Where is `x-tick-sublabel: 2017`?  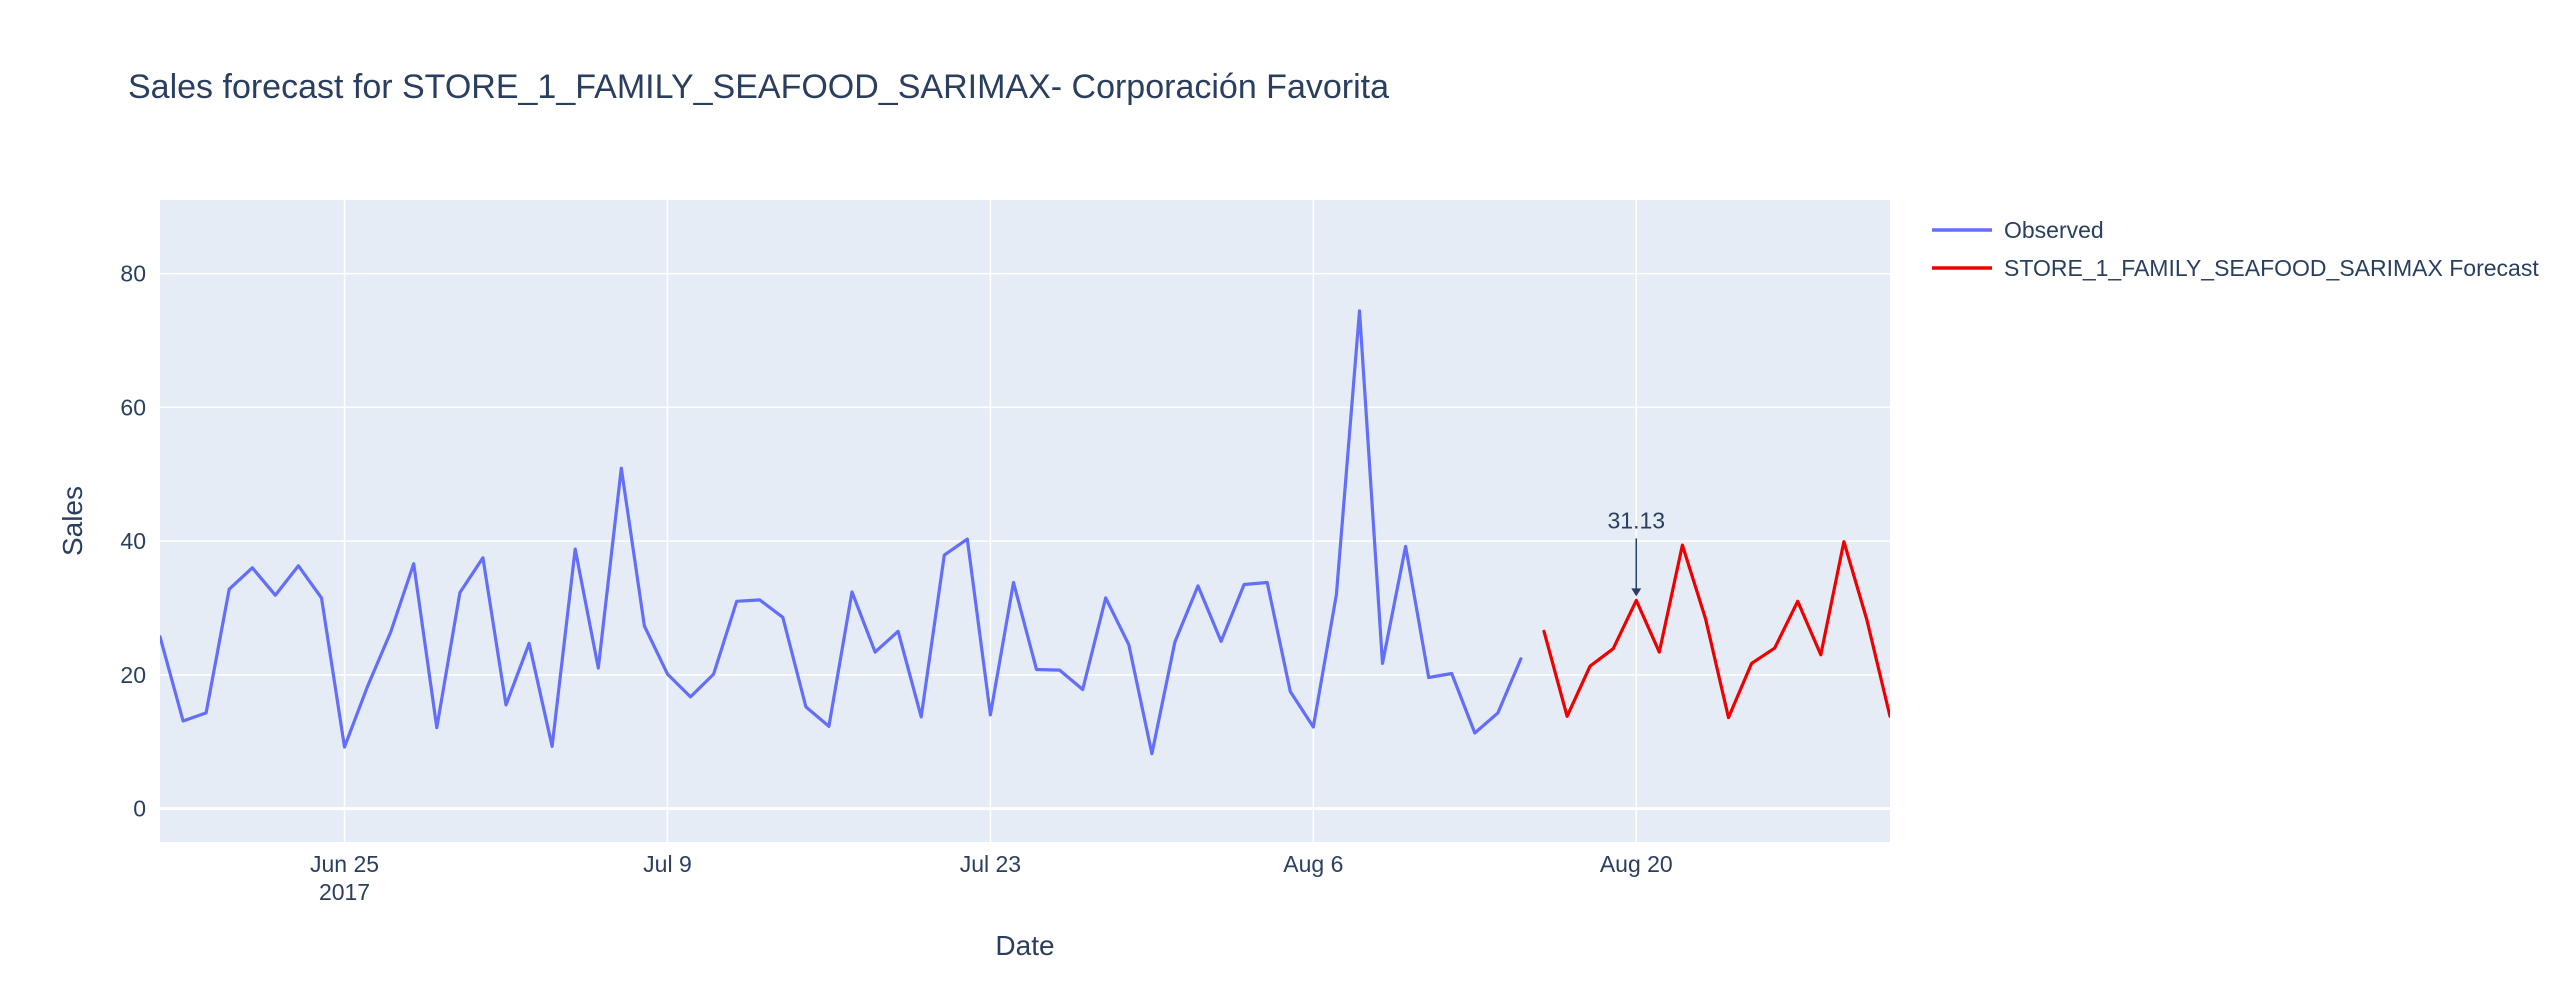
x-tick-sublabel: 2017 is located at coordinates (344, 892).